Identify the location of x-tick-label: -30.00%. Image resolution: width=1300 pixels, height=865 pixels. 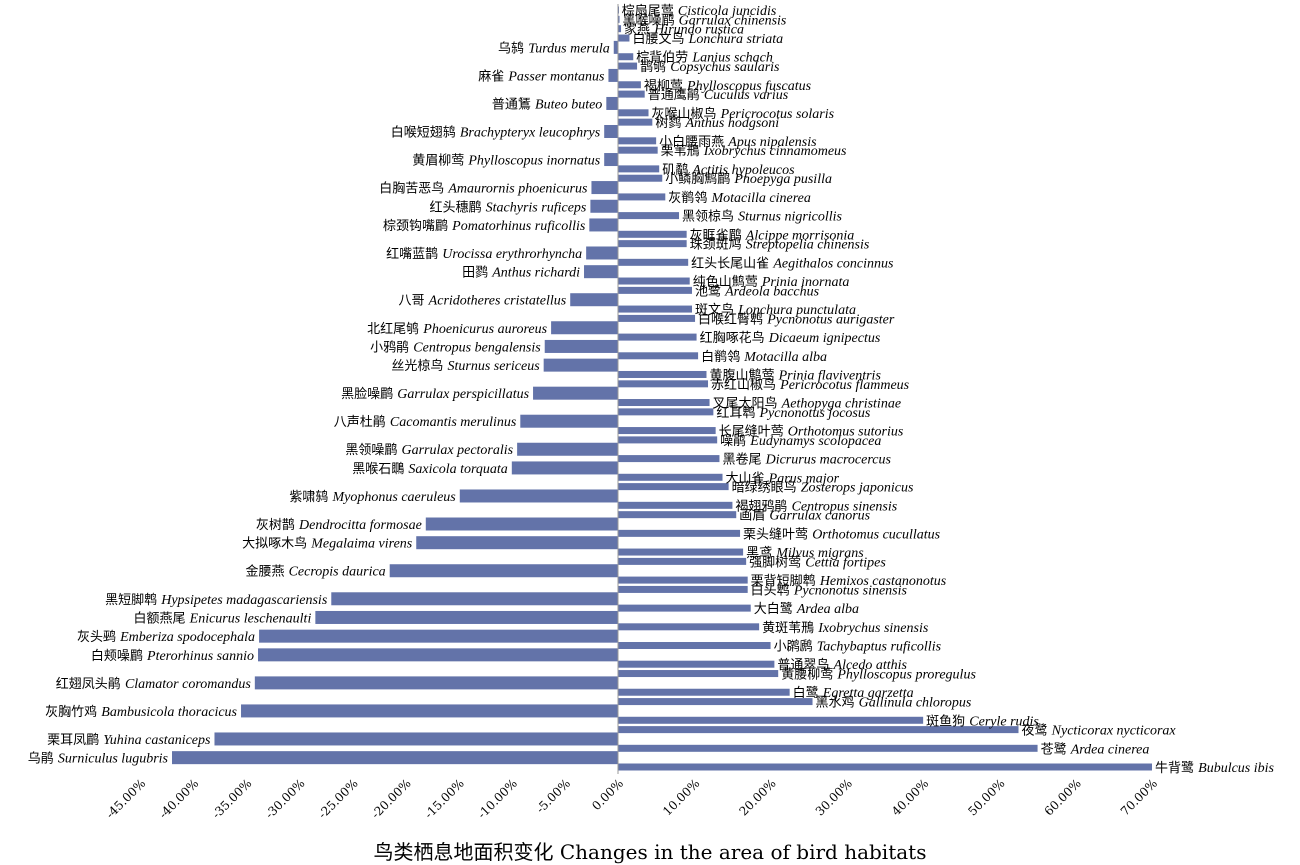
(284, 798).